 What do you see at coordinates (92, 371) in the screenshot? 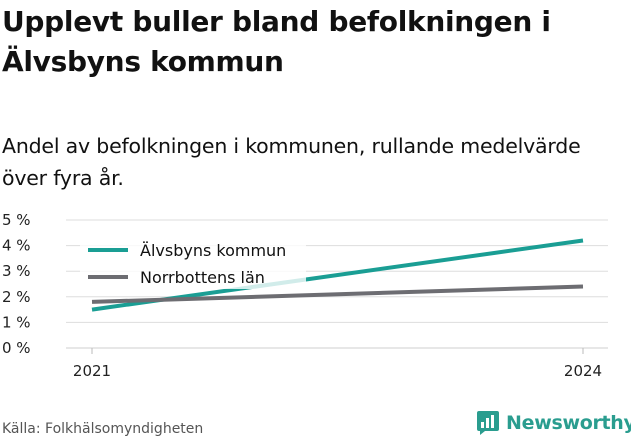
I see `x-tick-label: 2021` at bounding box center [92, 371].